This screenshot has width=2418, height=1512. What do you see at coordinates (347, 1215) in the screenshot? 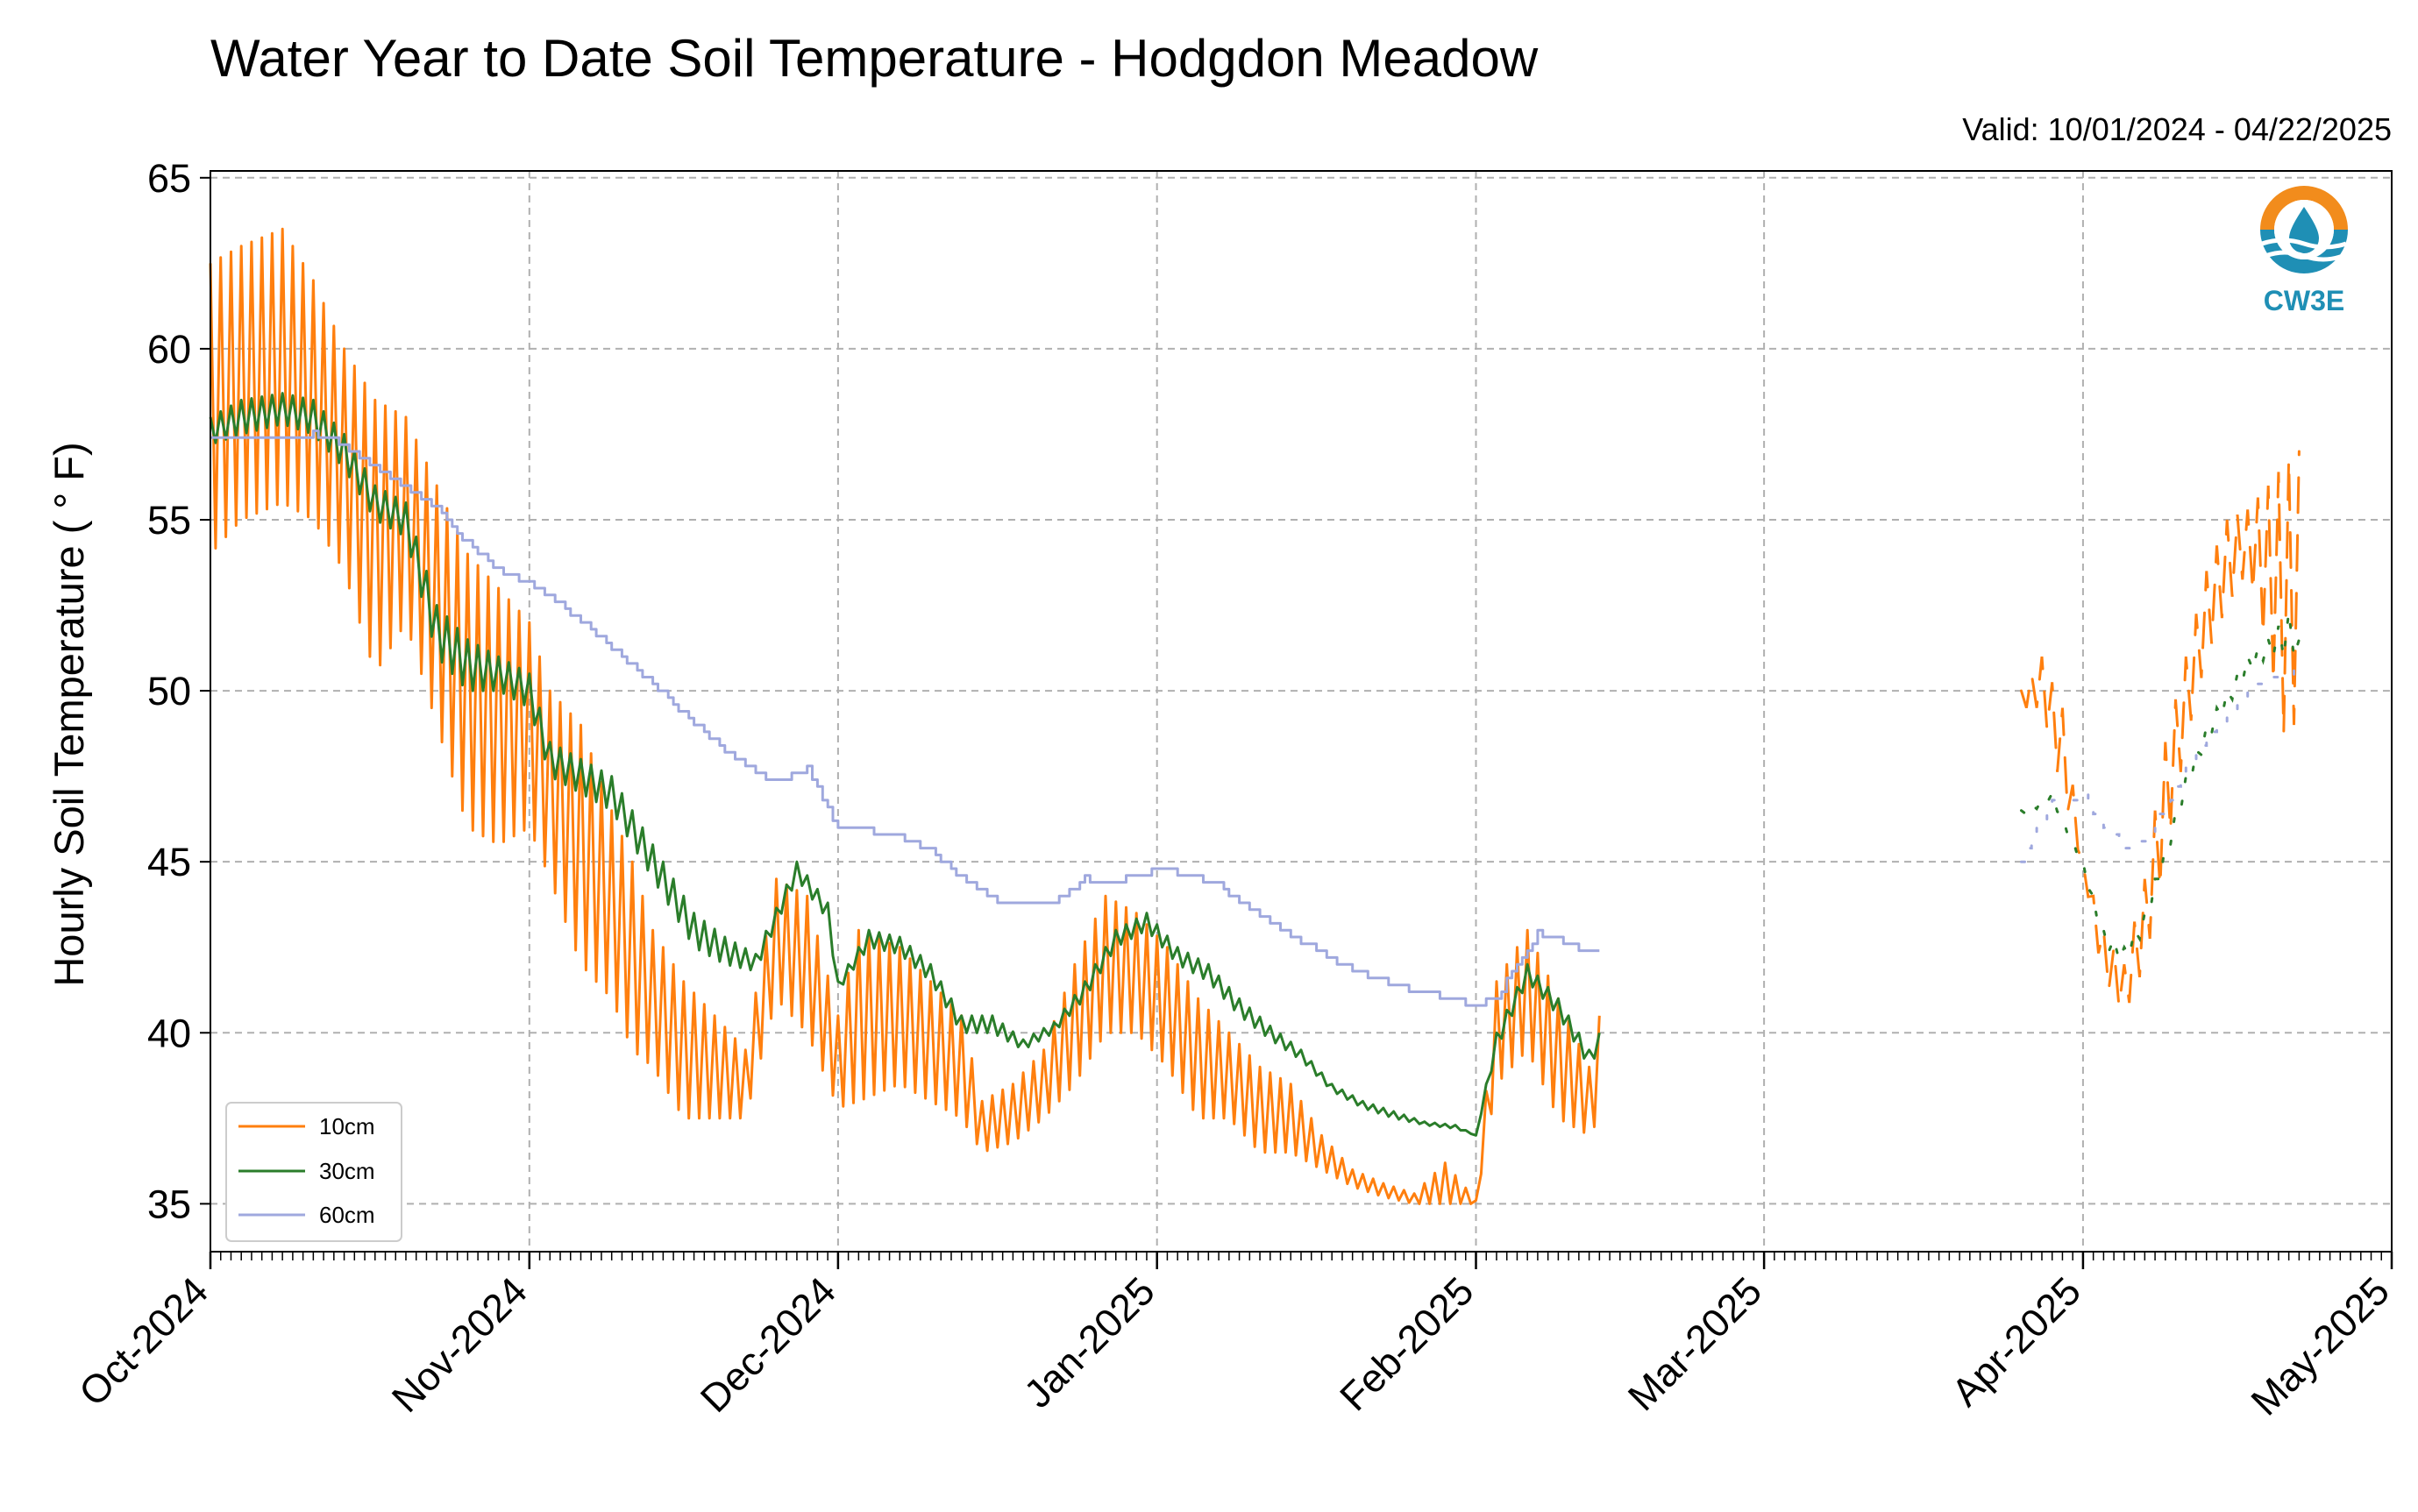
I see `legend-label-60cm: 60cm` at bounding box center [347, 1215].